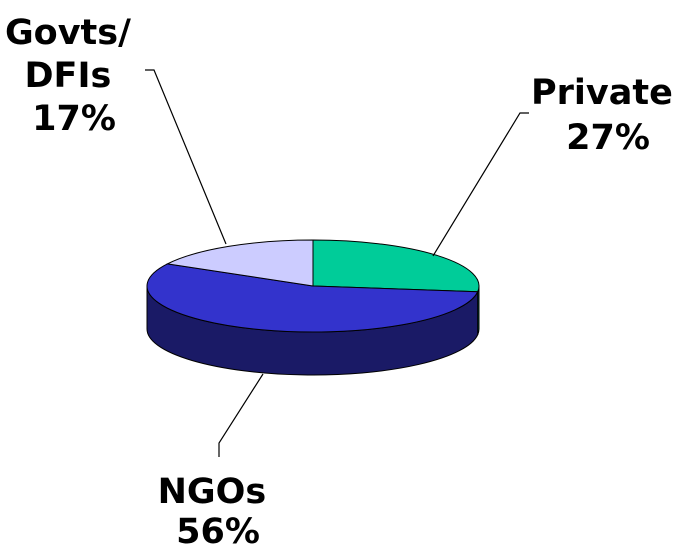 The width and height of the screenshot is (679, 550). Describe the element at coordinates (241, 415) in the screenshot. I see `leader-ngos` at that location.